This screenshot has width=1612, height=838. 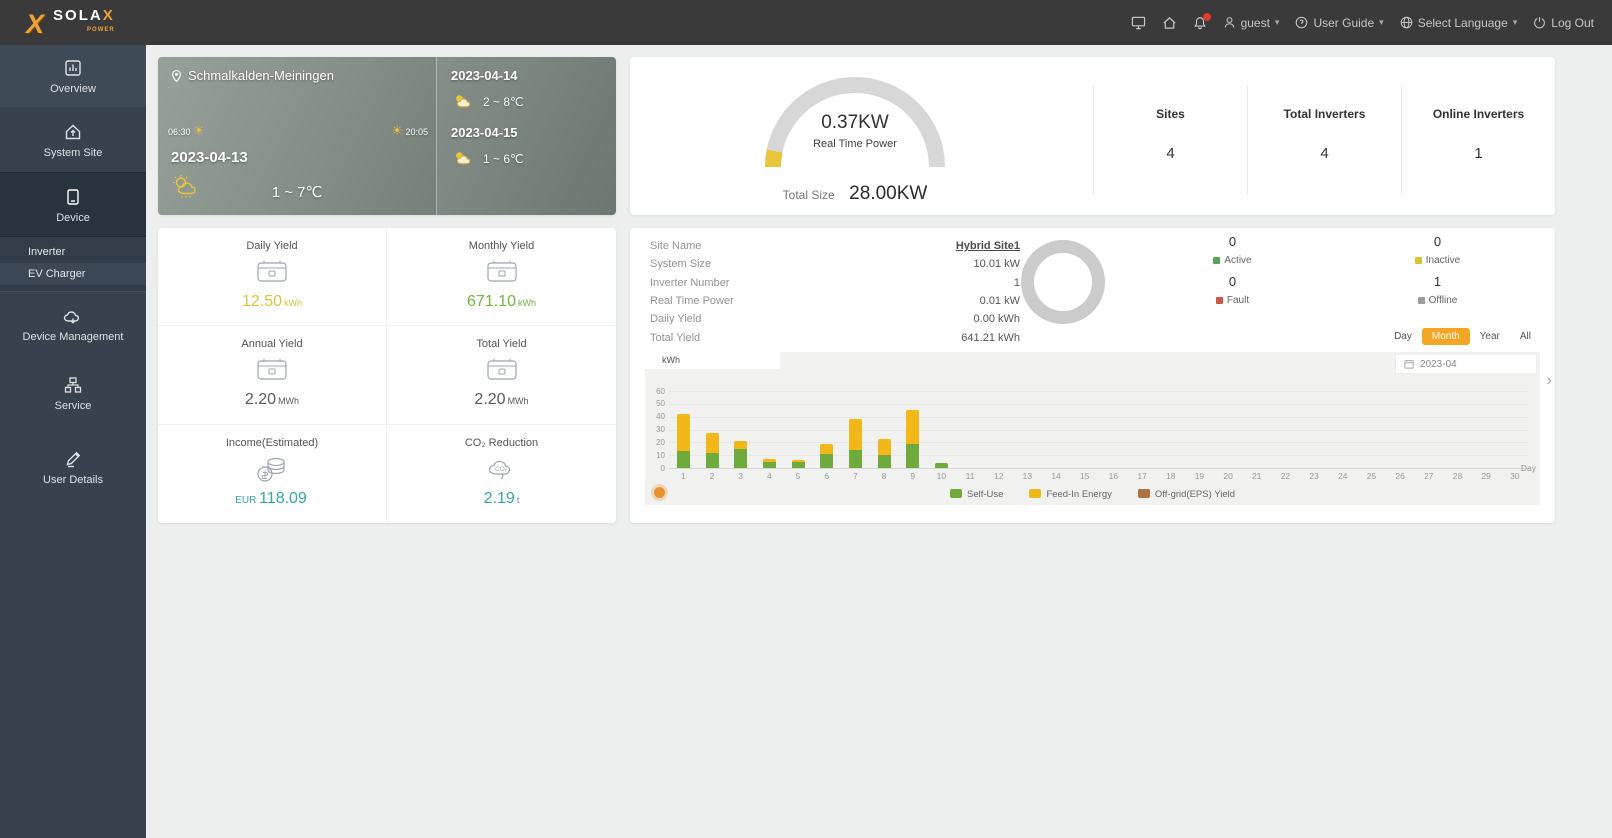 I want to click on detail-value: 0.01 kW, so click(x=999, y=301).